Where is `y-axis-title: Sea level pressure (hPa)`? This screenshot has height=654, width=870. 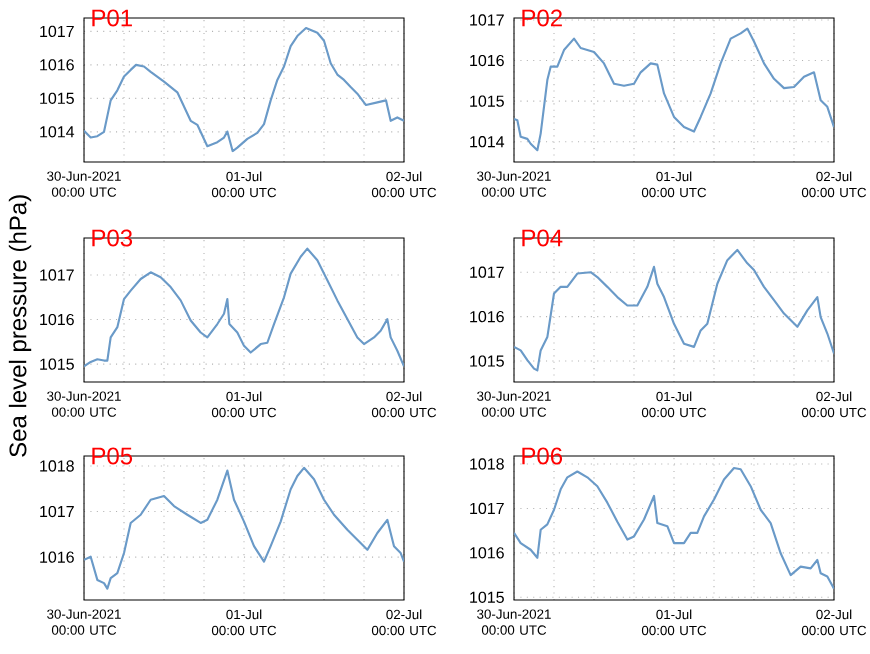
y-axis-title: Sea level pressure (hPa) is located at coordinates (20, 326).